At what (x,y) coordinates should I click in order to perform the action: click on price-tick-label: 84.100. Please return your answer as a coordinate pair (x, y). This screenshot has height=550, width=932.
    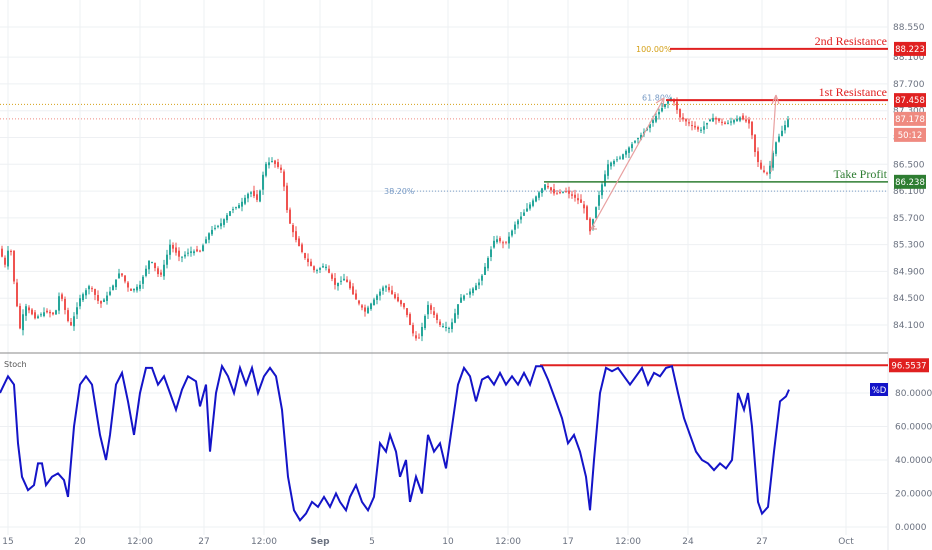
    Looking at the image, I should click on (909, 326).